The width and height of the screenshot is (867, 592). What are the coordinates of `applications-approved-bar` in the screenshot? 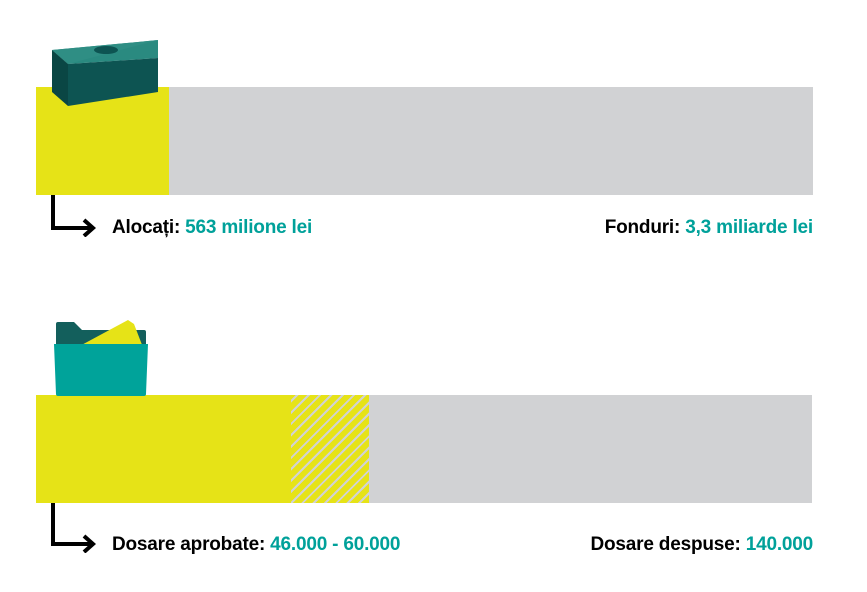 It's located at (163, 449).